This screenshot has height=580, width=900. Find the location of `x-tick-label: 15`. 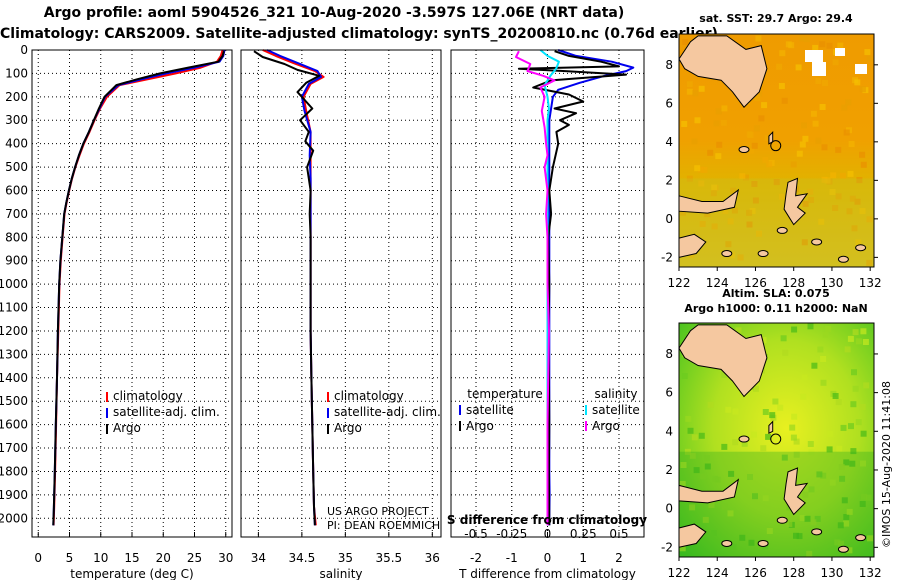

x-tick-label: 15 is located at coordinates (131, 558).